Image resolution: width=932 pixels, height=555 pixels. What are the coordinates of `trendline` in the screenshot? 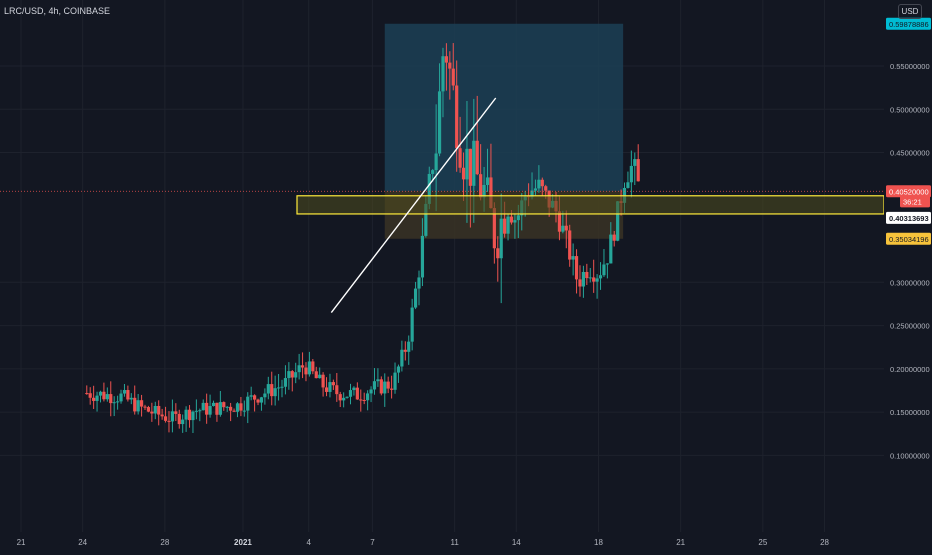 It's located at (413, 205).